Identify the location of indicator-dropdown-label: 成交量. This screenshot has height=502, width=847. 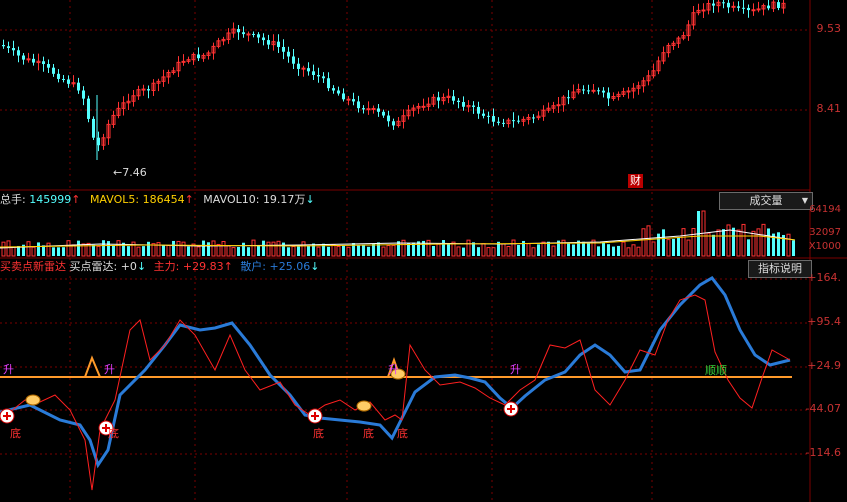
(766, 200).